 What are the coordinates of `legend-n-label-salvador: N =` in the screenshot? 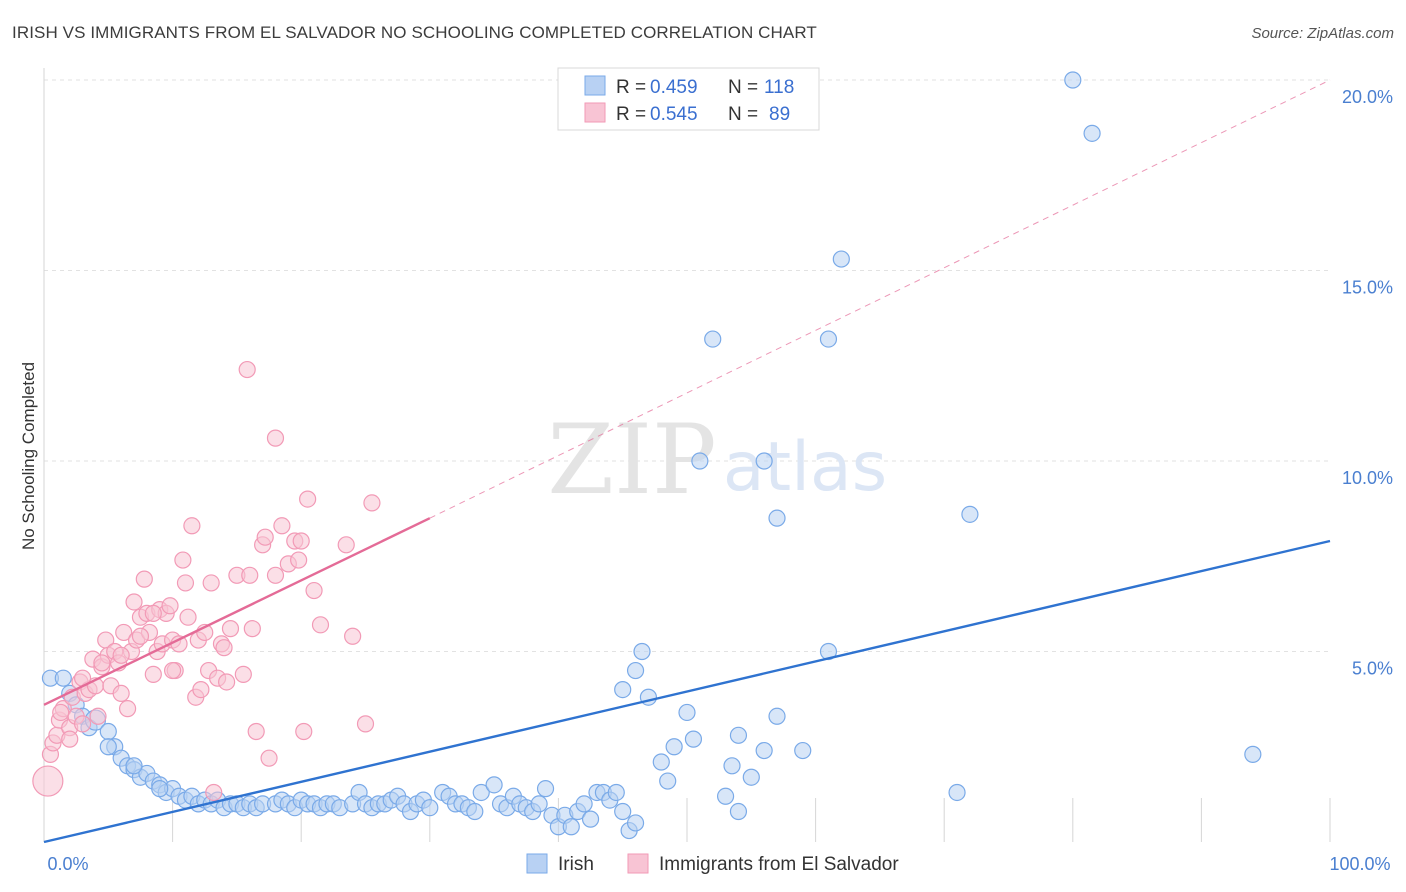 It's located at (743, 114).